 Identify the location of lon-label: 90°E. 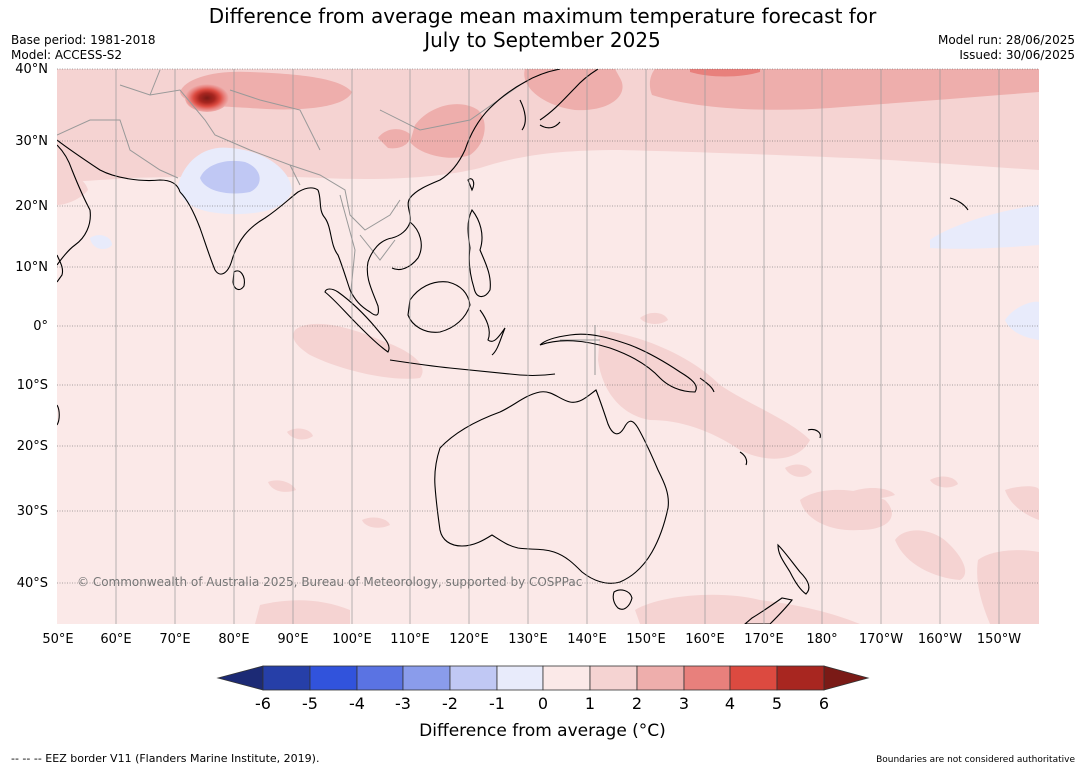
(293, 639).